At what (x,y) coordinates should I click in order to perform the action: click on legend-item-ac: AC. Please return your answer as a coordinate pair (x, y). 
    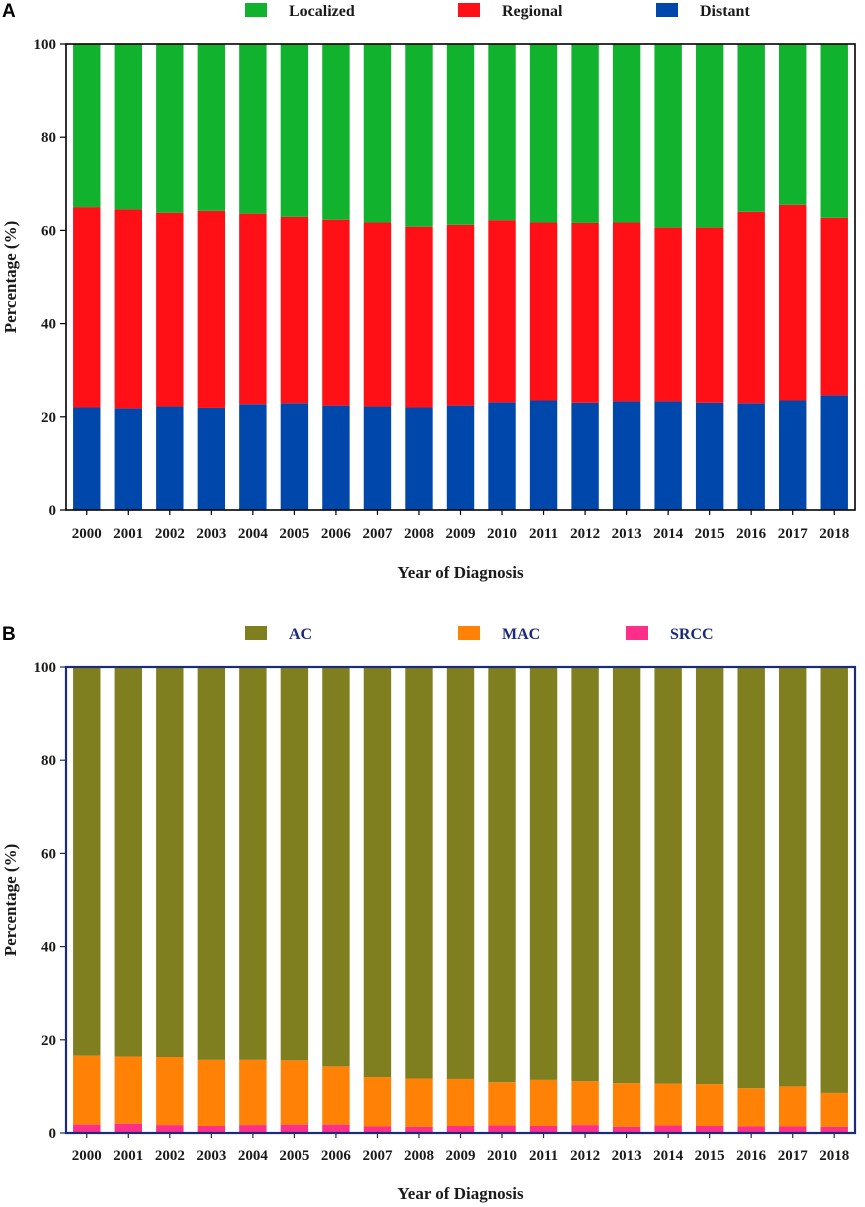
    Looking at the image, I should click on (278, 634).